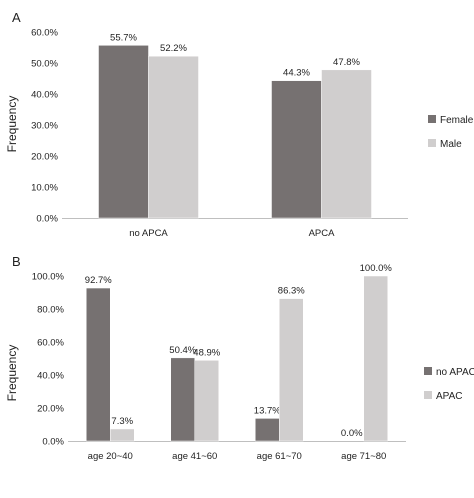 The height and width of the screenshot is (498, 474). What do you see at coordinates (291, 291) in the screenshot?
I see `data-label-b: 86.3%` at bounding box center [291, 291].